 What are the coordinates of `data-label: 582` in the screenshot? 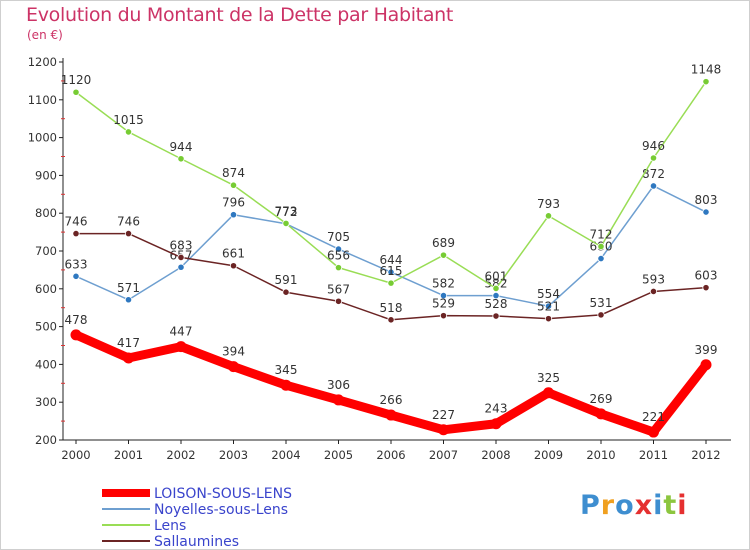 It's located at (443, 284).